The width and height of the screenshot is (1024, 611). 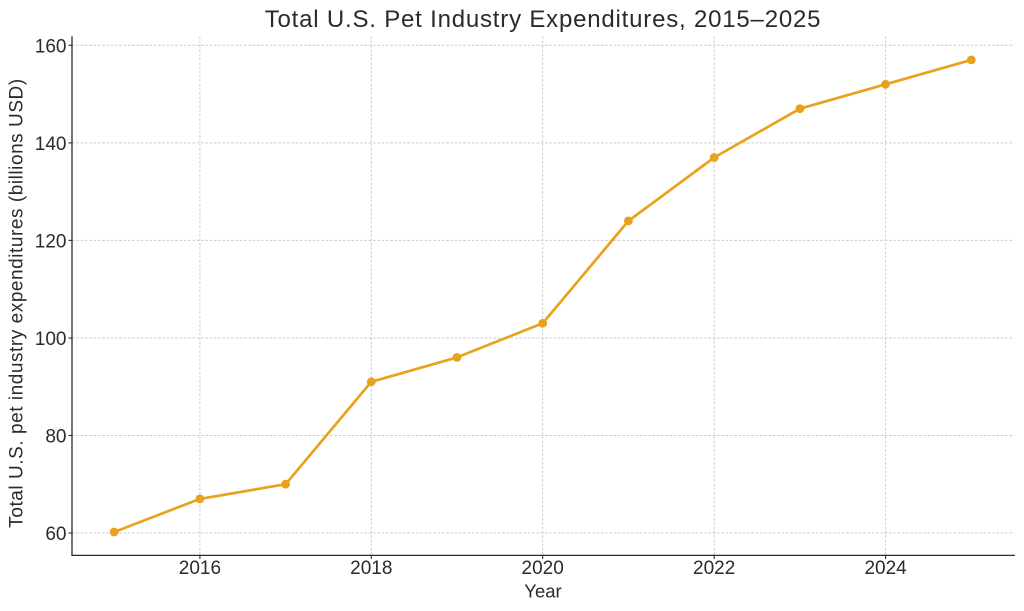 I want to click on svg-text: 2016, so click(x=200, y=568).